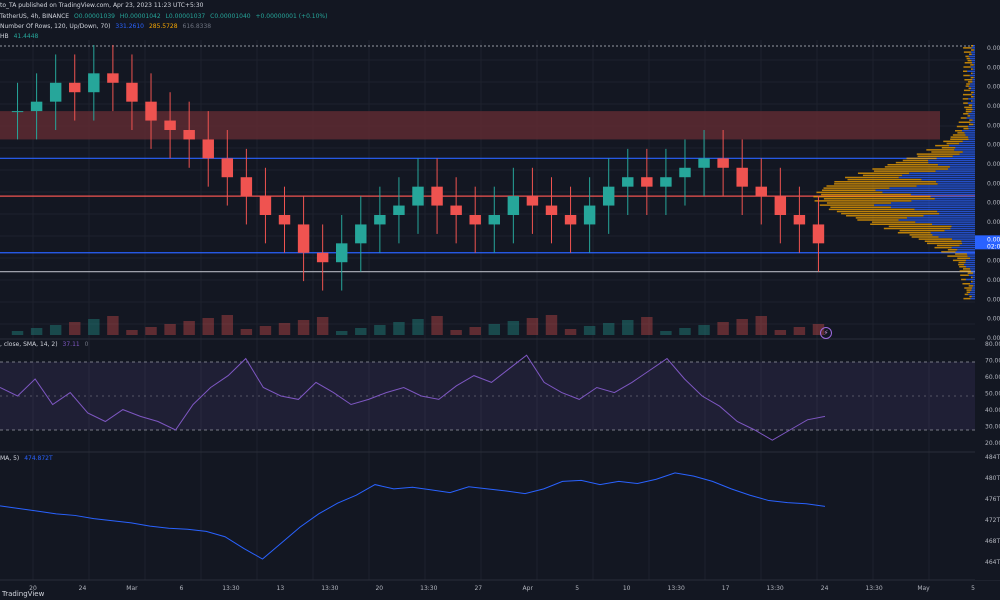 The height and width of the screenshot is (600, 1000). Describe the element at coordinates (993, 261) in the screenshot. I see `price-axis-label: 0.0000` at that location.